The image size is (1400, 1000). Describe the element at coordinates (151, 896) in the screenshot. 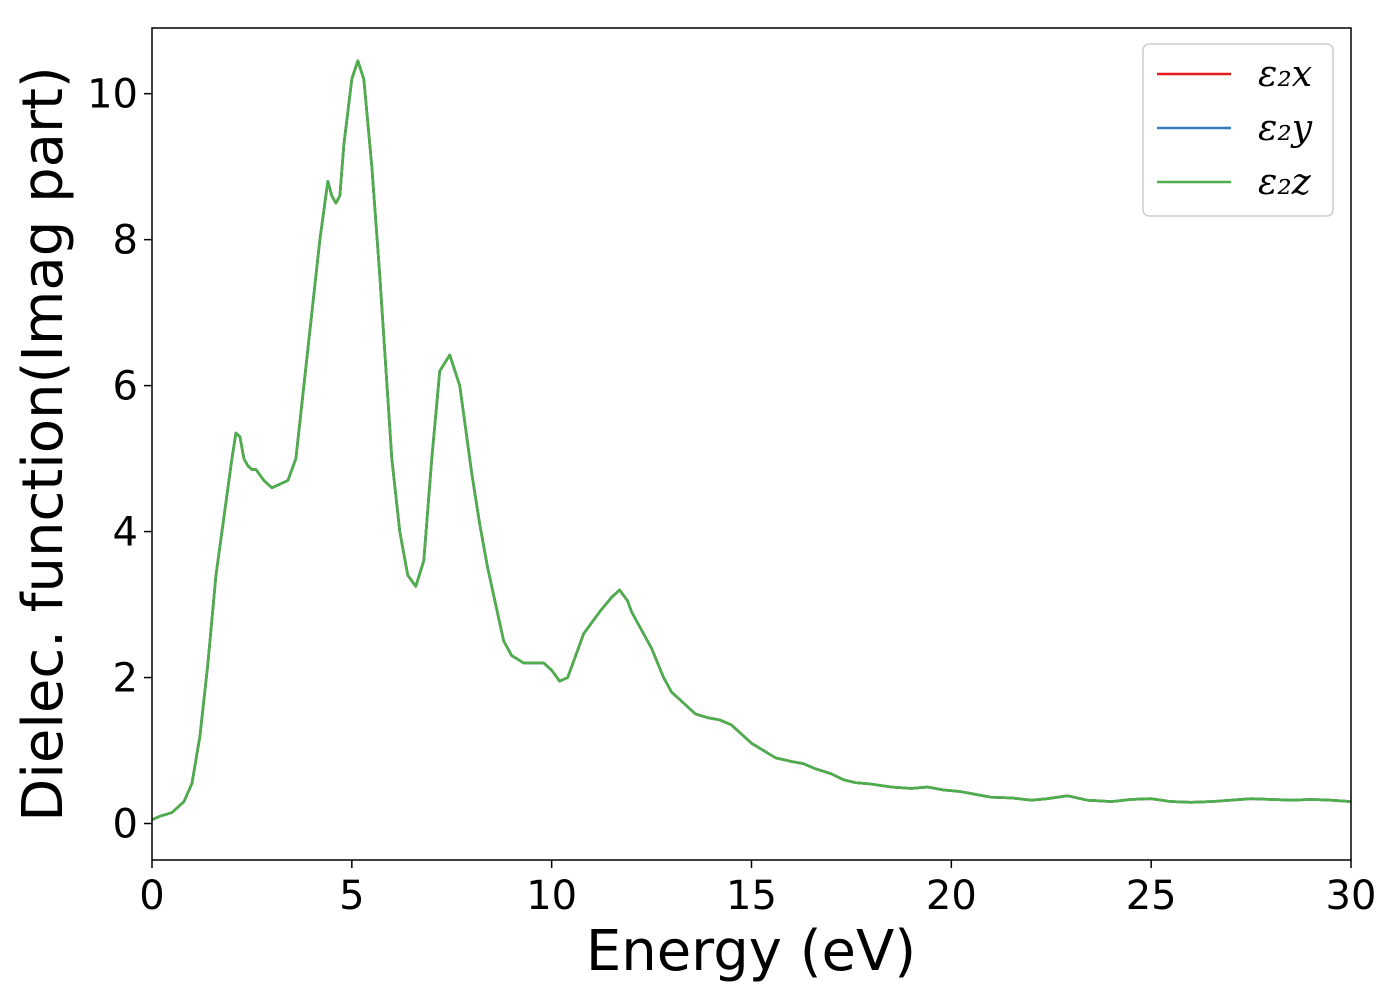

I see `x-tick-label-0: 0` at that location.